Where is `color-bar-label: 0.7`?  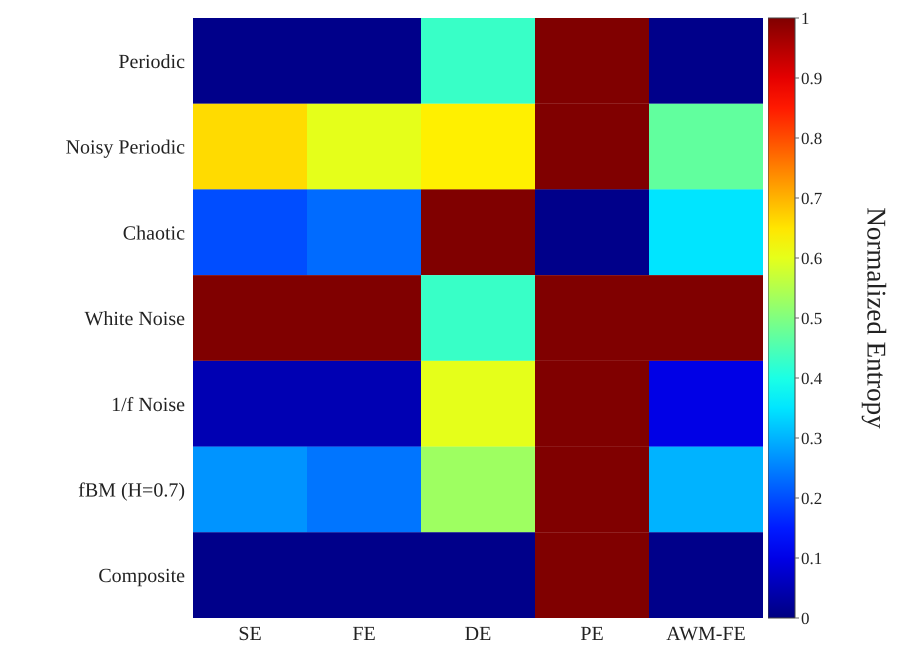 color-bar-label: 0.7 is located at coordinates (812, 198).